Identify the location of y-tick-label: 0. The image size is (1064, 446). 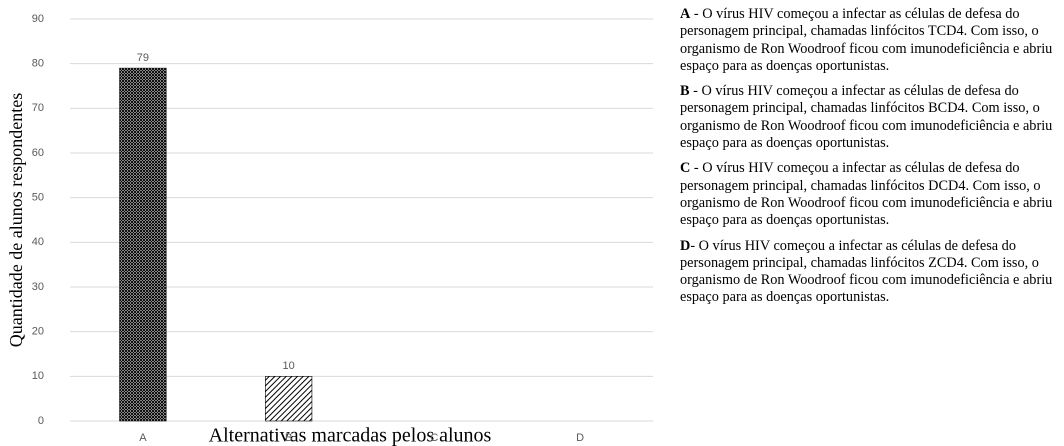
(41, 421).